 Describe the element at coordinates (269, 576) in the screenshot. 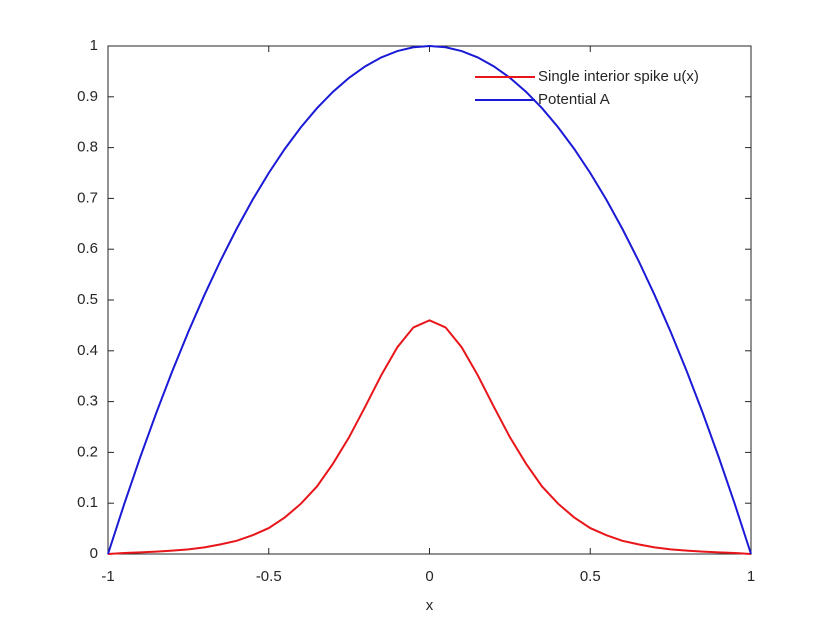

I see `x-tick-label: -0.5` at that location.